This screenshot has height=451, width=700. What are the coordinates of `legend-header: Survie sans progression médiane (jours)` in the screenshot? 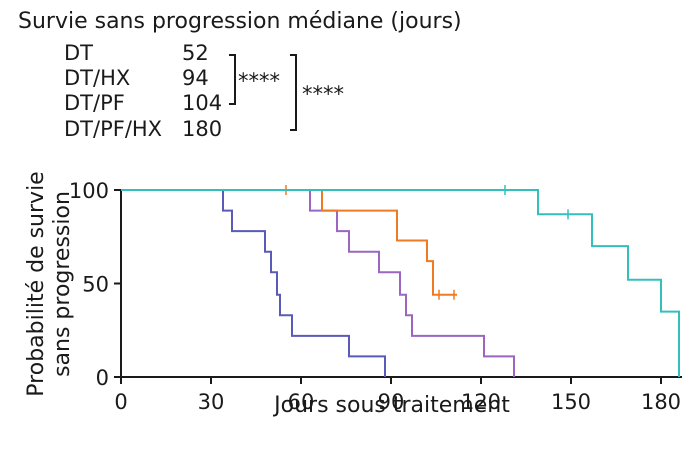 It's located at (240, 21).